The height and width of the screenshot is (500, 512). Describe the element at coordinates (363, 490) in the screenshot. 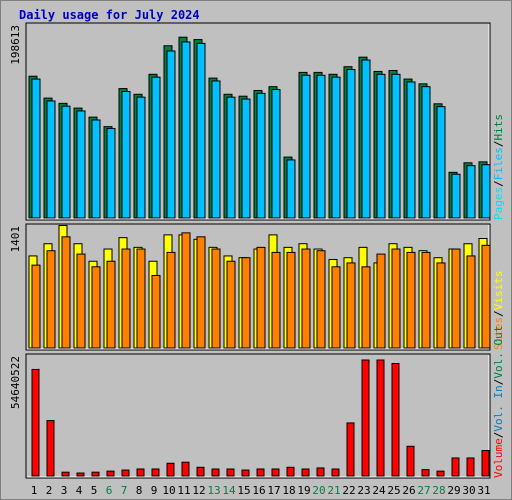

I see `day-label-23: 23` at that location.